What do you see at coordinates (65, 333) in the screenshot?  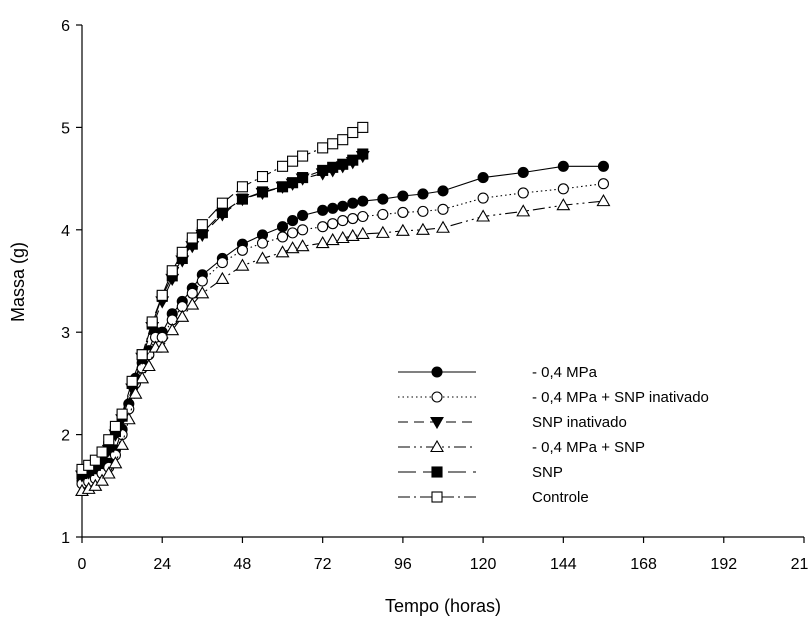 I see `y-tick-label: 3` at bounding box center [65, 333].